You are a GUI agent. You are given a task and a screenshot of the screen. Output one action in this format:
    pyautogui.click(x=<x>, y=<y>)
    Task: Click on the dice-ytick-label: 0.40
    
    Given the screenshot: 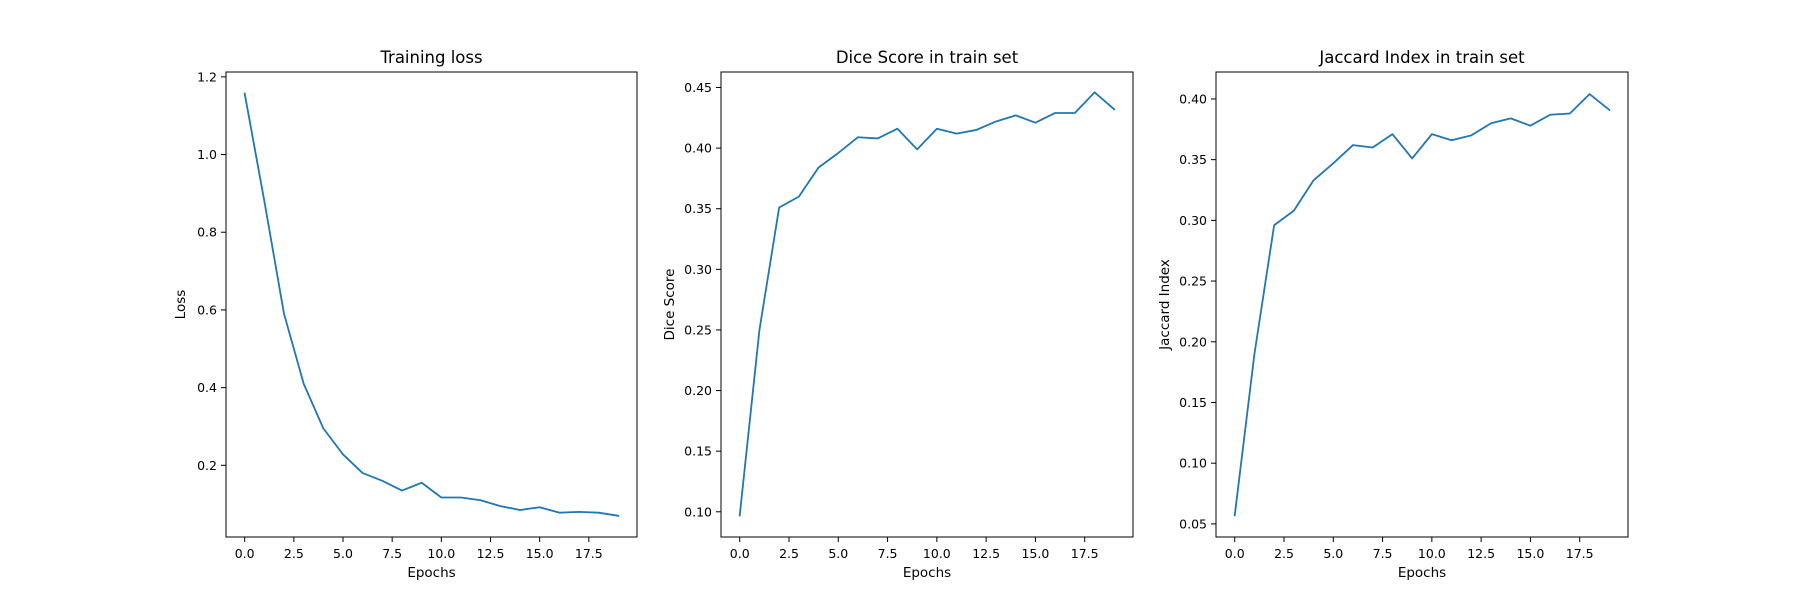 What is the action you would take?
    pyautogui.click(x=698, y=148)
    